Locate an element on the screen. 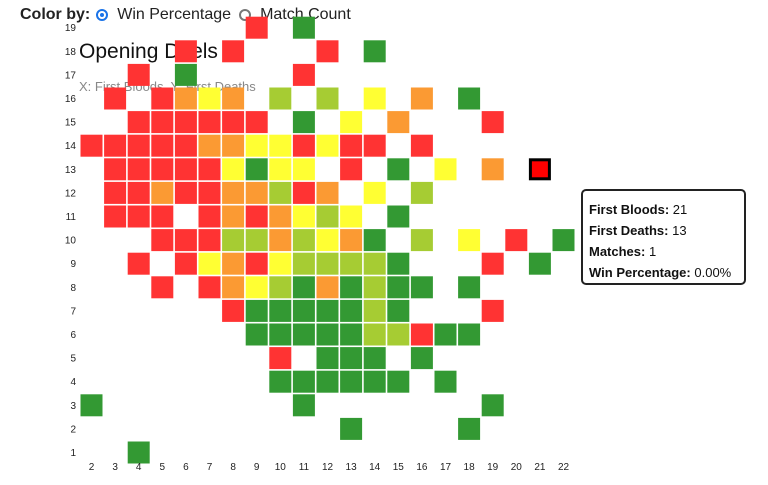 The height and width of the screenshot is (485, 768). radio-selected-icon is located at coordinates (102, 15).